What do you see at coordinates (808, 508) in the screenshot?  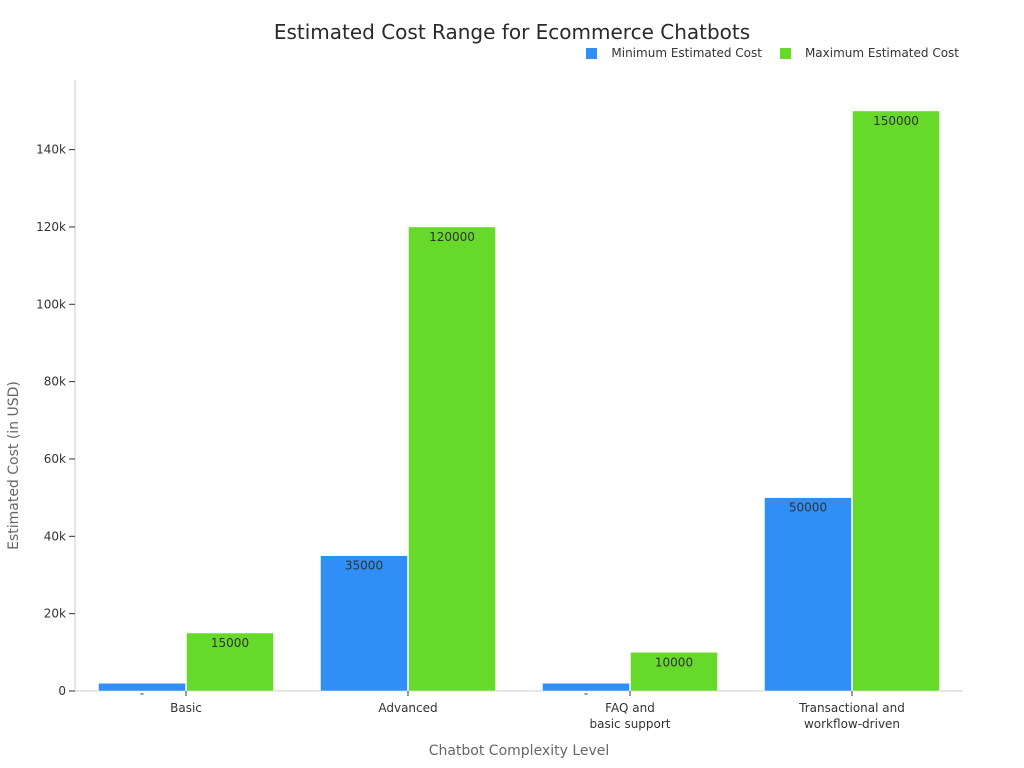 I see `bar-value-label: 50000` at bounding box center [808, 508].